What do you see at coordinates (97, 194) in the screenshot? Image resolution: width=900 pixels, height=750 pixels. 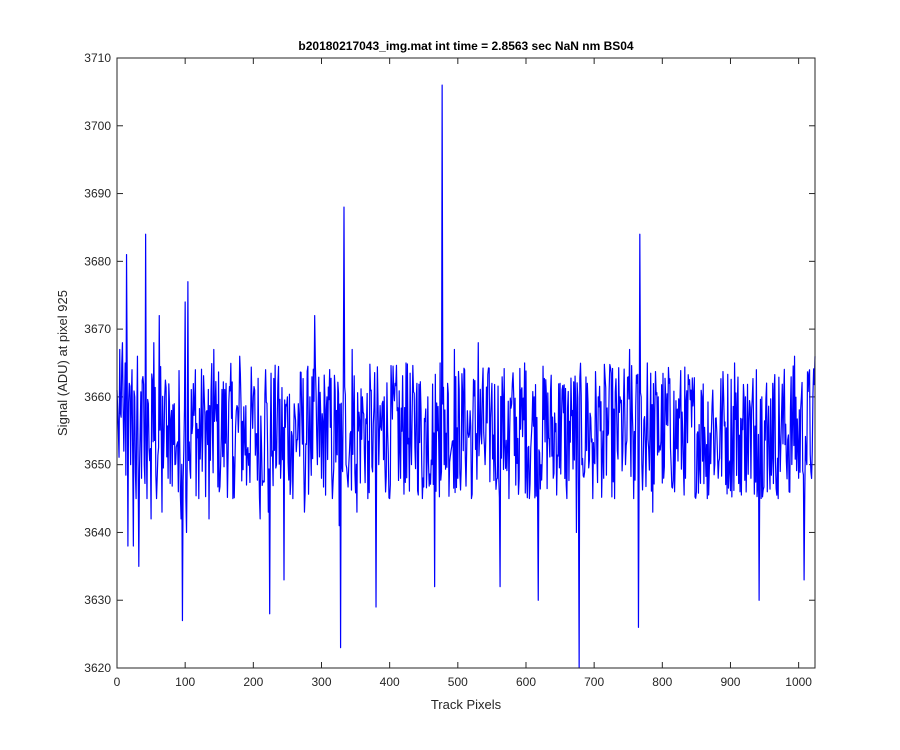 I see `y-tick-label: 3690` at bounding box center [97, 194].